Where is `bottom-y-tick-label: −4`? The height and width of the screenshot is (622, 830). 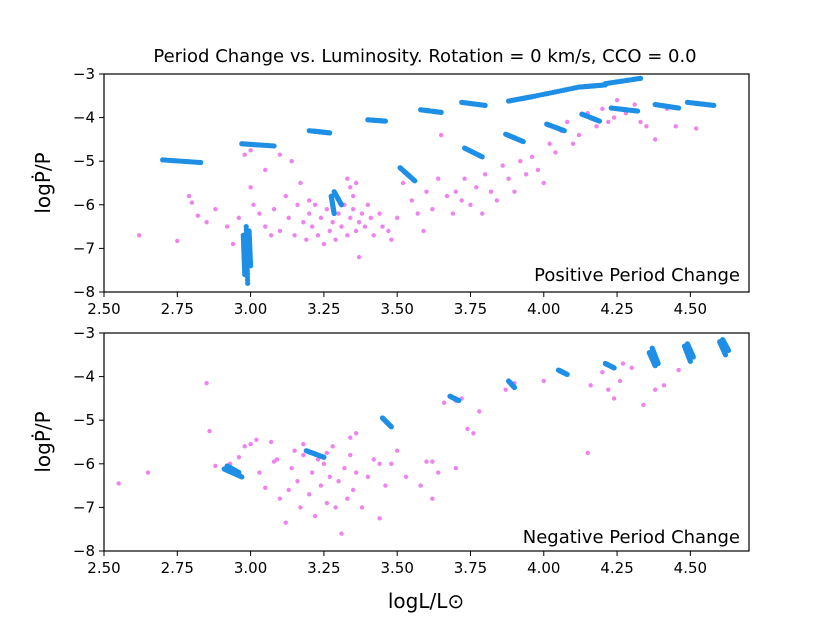
bottom-y-tick-label: −4 is located at coordinates (84, 377).